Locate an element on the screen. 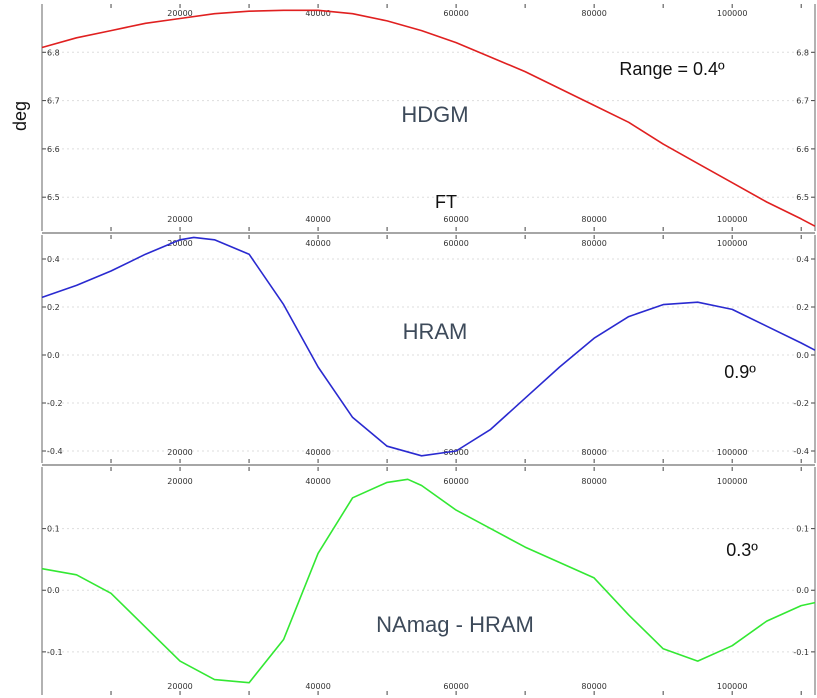 The width and height of the screenshot is (817, 698). y-tick-label-left: 6.8 is located at coordinates (53, 52).